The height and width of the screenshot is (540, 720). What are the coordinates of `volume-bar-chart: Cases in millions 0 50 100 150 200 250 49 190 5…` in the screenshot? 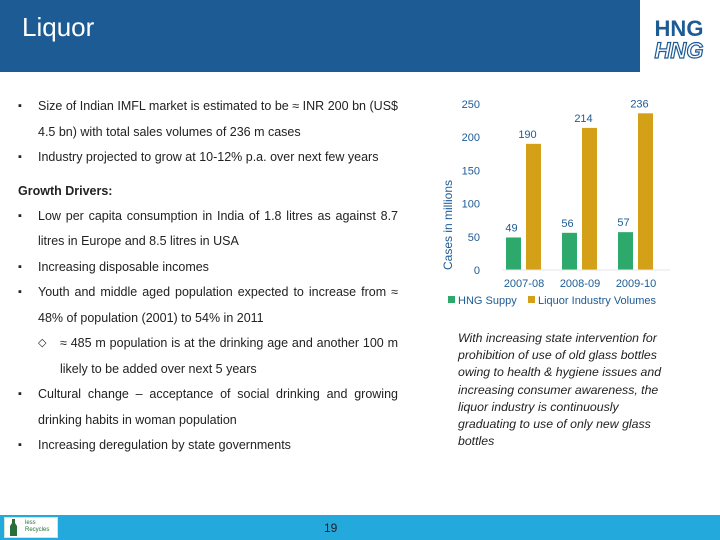 It's located at (555, 202).